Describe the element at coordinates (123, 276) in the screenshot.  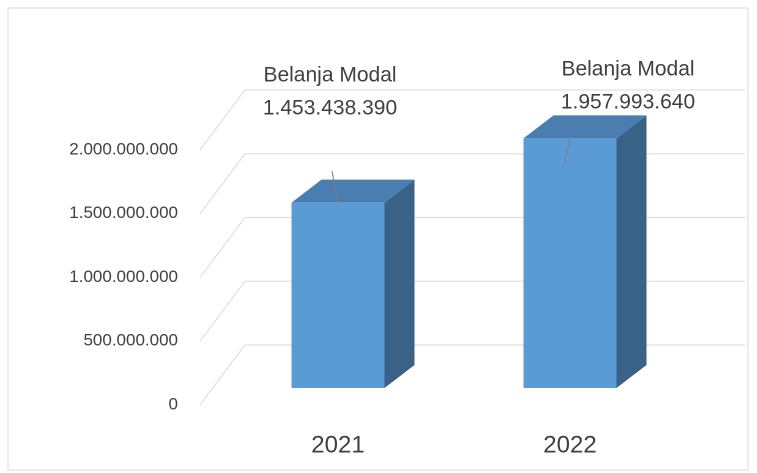
I see `y-tick-label: 1.000.000.000` at that location.